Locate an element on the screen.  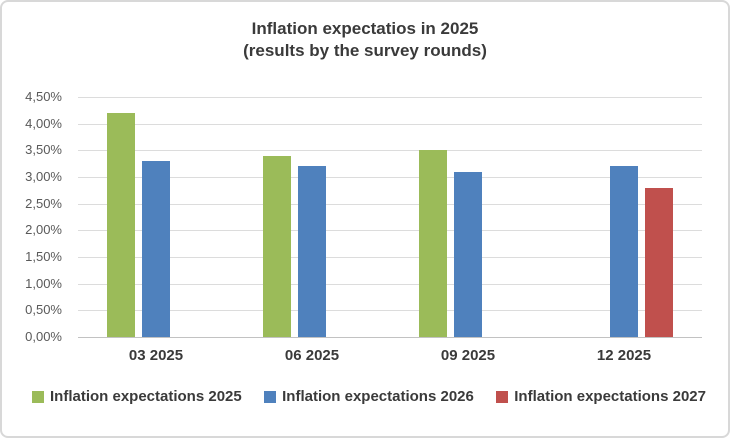
bar-blue-12-2025 is located at coordinates (624, 251).